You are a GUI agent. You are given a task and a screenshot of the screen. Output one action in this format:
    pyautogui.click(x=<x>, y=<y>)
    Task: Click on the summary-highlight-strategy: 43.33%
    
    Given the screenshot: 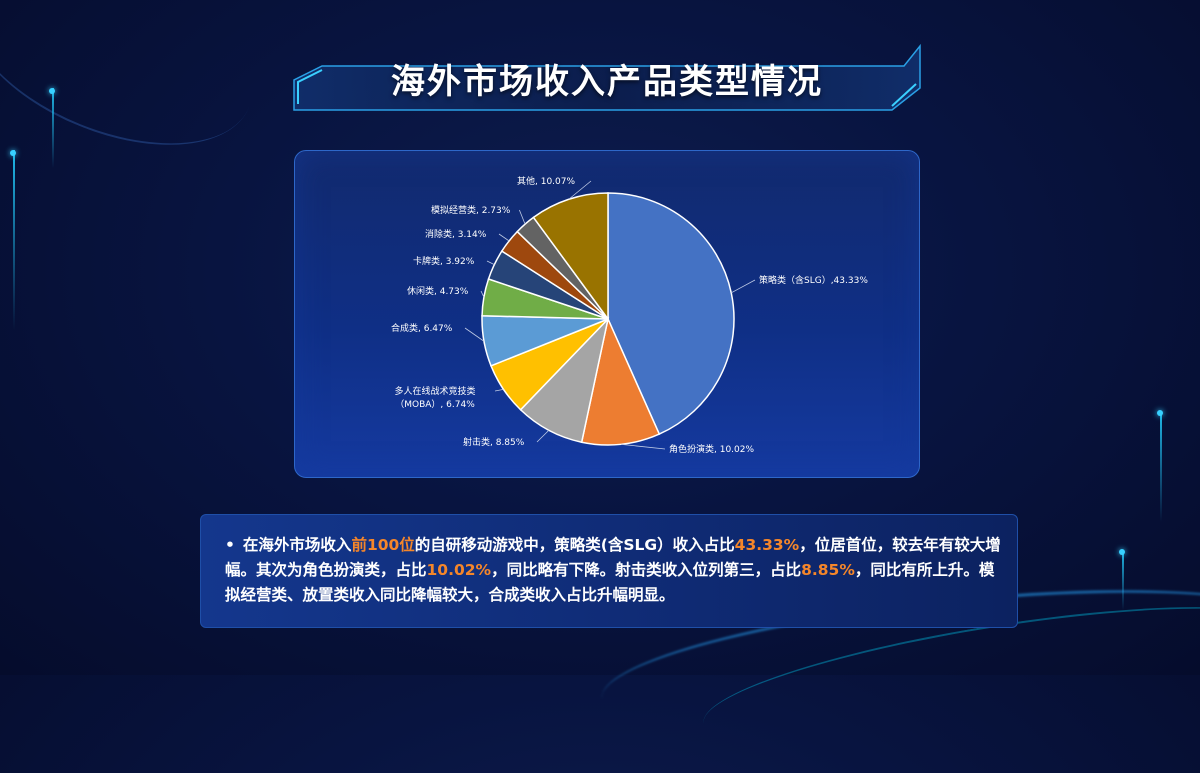 What is the action you would take?
    pyautogui.click(x=767, y=545)
    